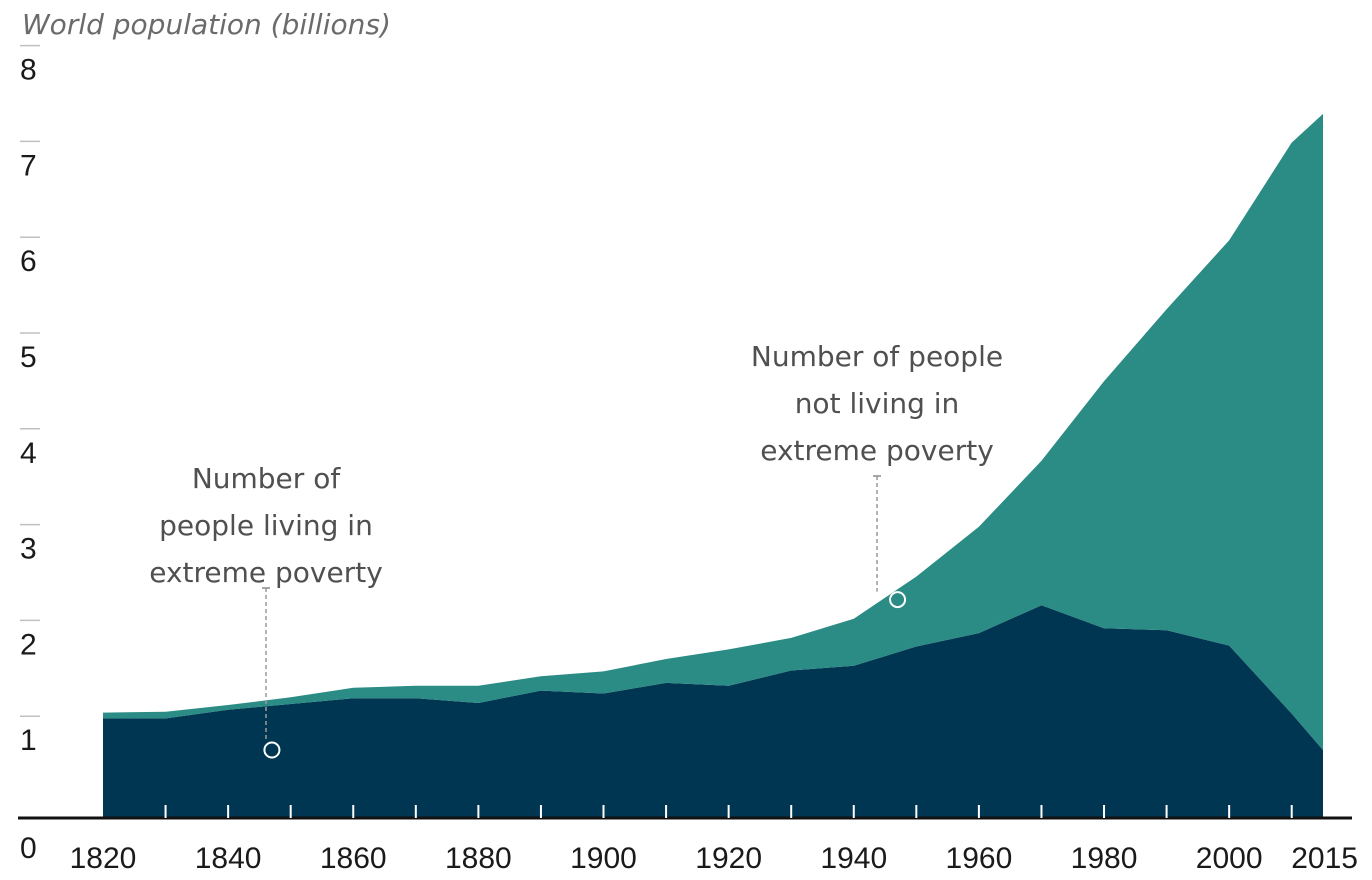 This screenshot has height=880, width=1372. What do you see at coordinates (266, 610) in the screenshot?
I see `annotation-0: Number of people living in extreme poverty` at bounding box center [266, 610].